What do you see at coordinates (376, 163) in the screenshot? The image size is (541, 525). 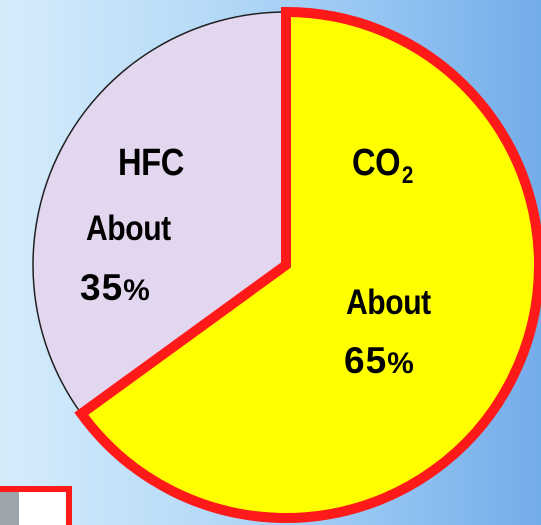 I see `co2-label-text: CO` at bounding box center [376, 163].